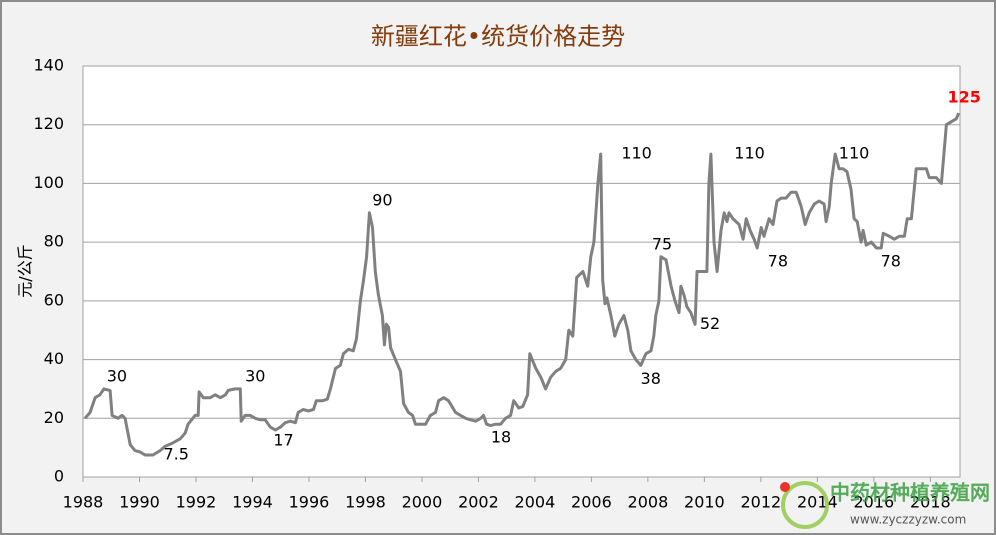  Describe the element at coordinates (54, 417) in the screenshot. I see `y-tick-label: 20` at that location.